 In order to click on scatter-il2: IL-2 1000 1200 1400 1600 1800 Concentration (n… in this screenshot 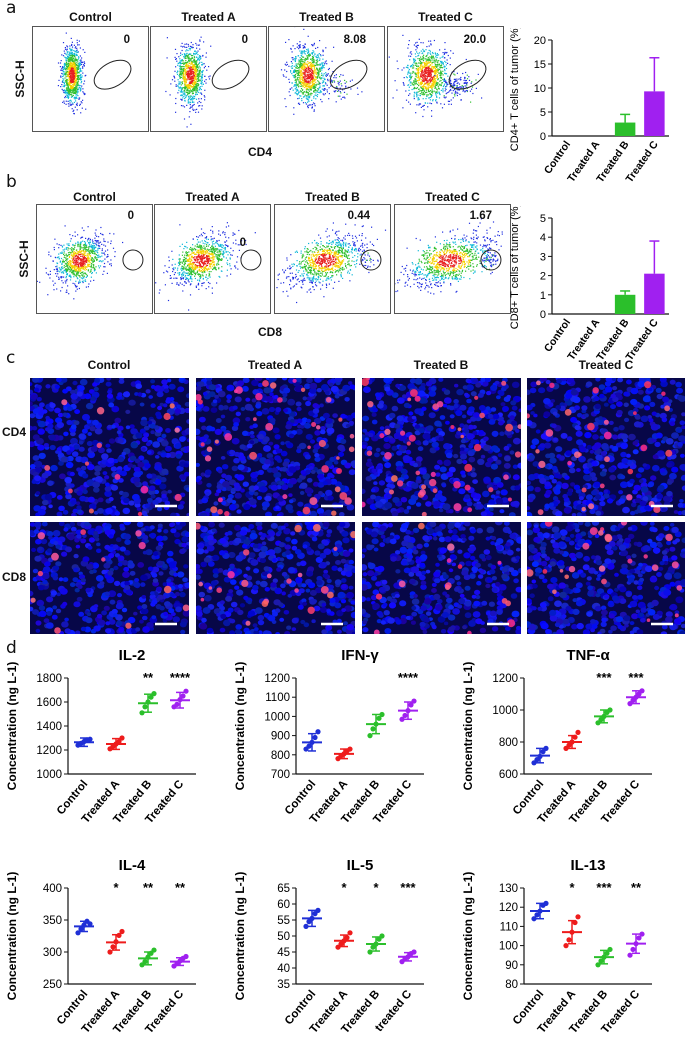, I will do `click(100, 736)`.